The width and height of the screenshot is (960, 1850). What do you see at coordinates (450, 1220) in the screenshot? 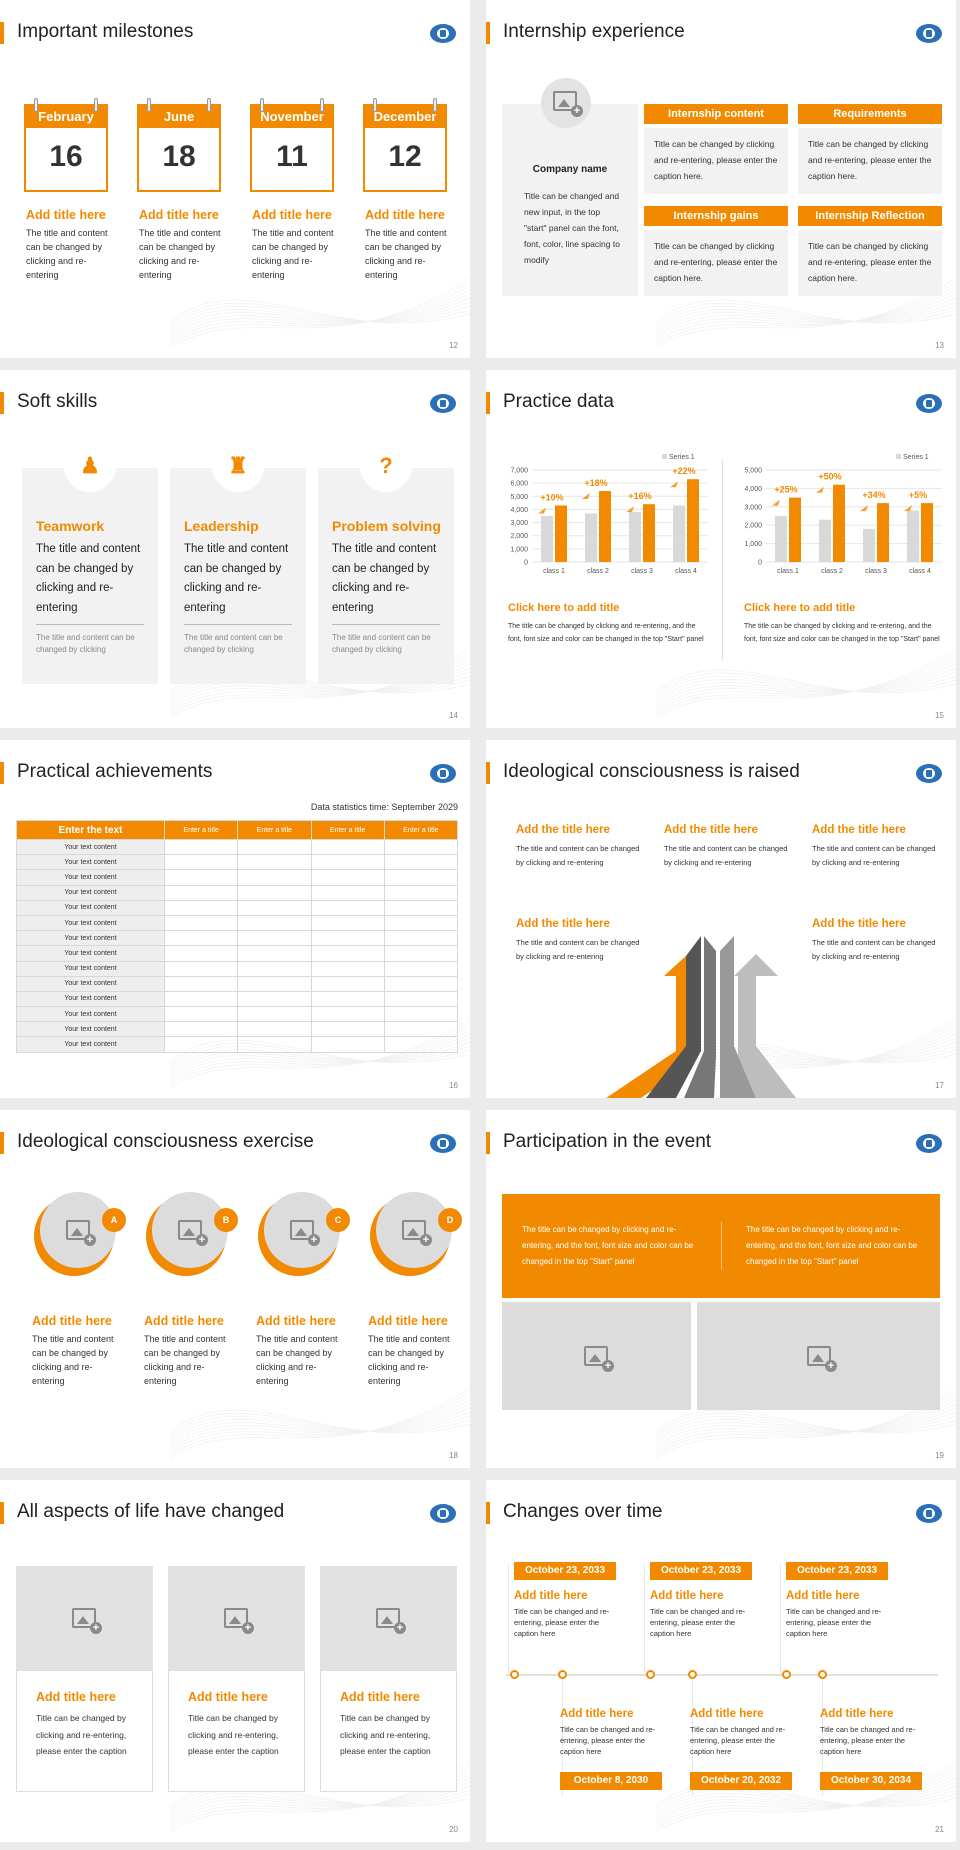
I see `letter-badge: D` at bounding box center [450, 1220].